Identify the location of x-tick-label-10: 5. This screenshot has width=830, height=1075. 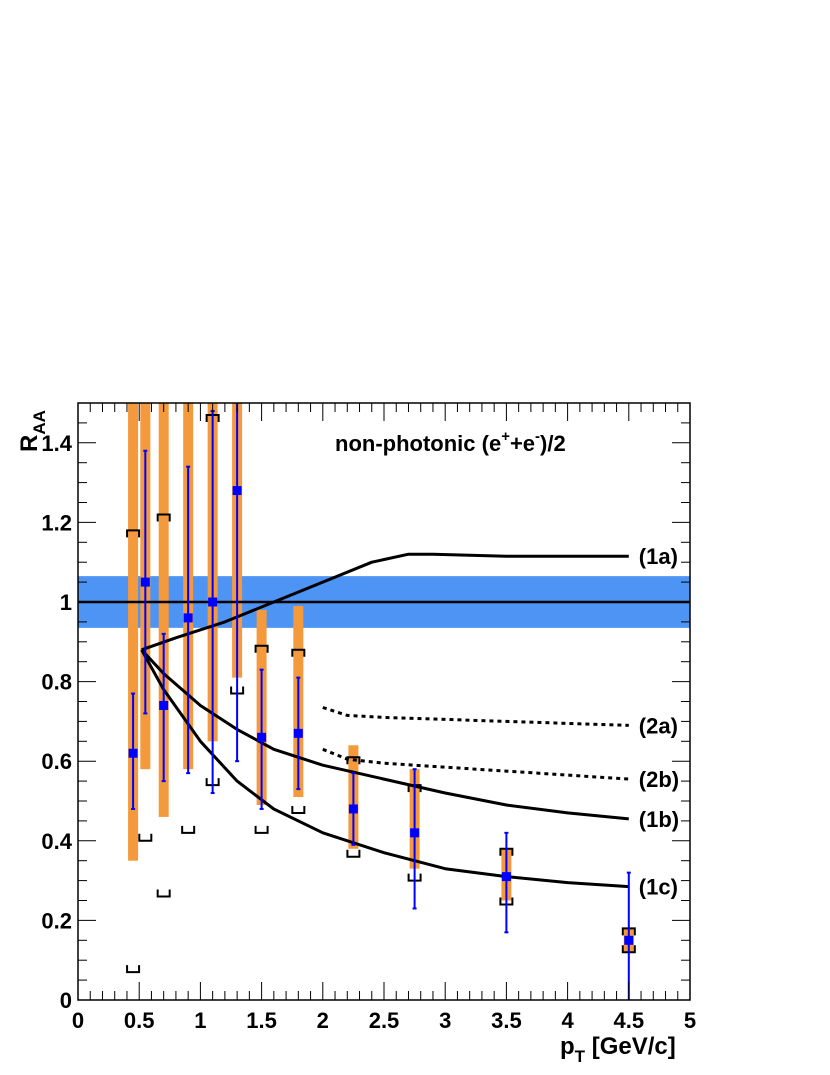
(690, 1020).